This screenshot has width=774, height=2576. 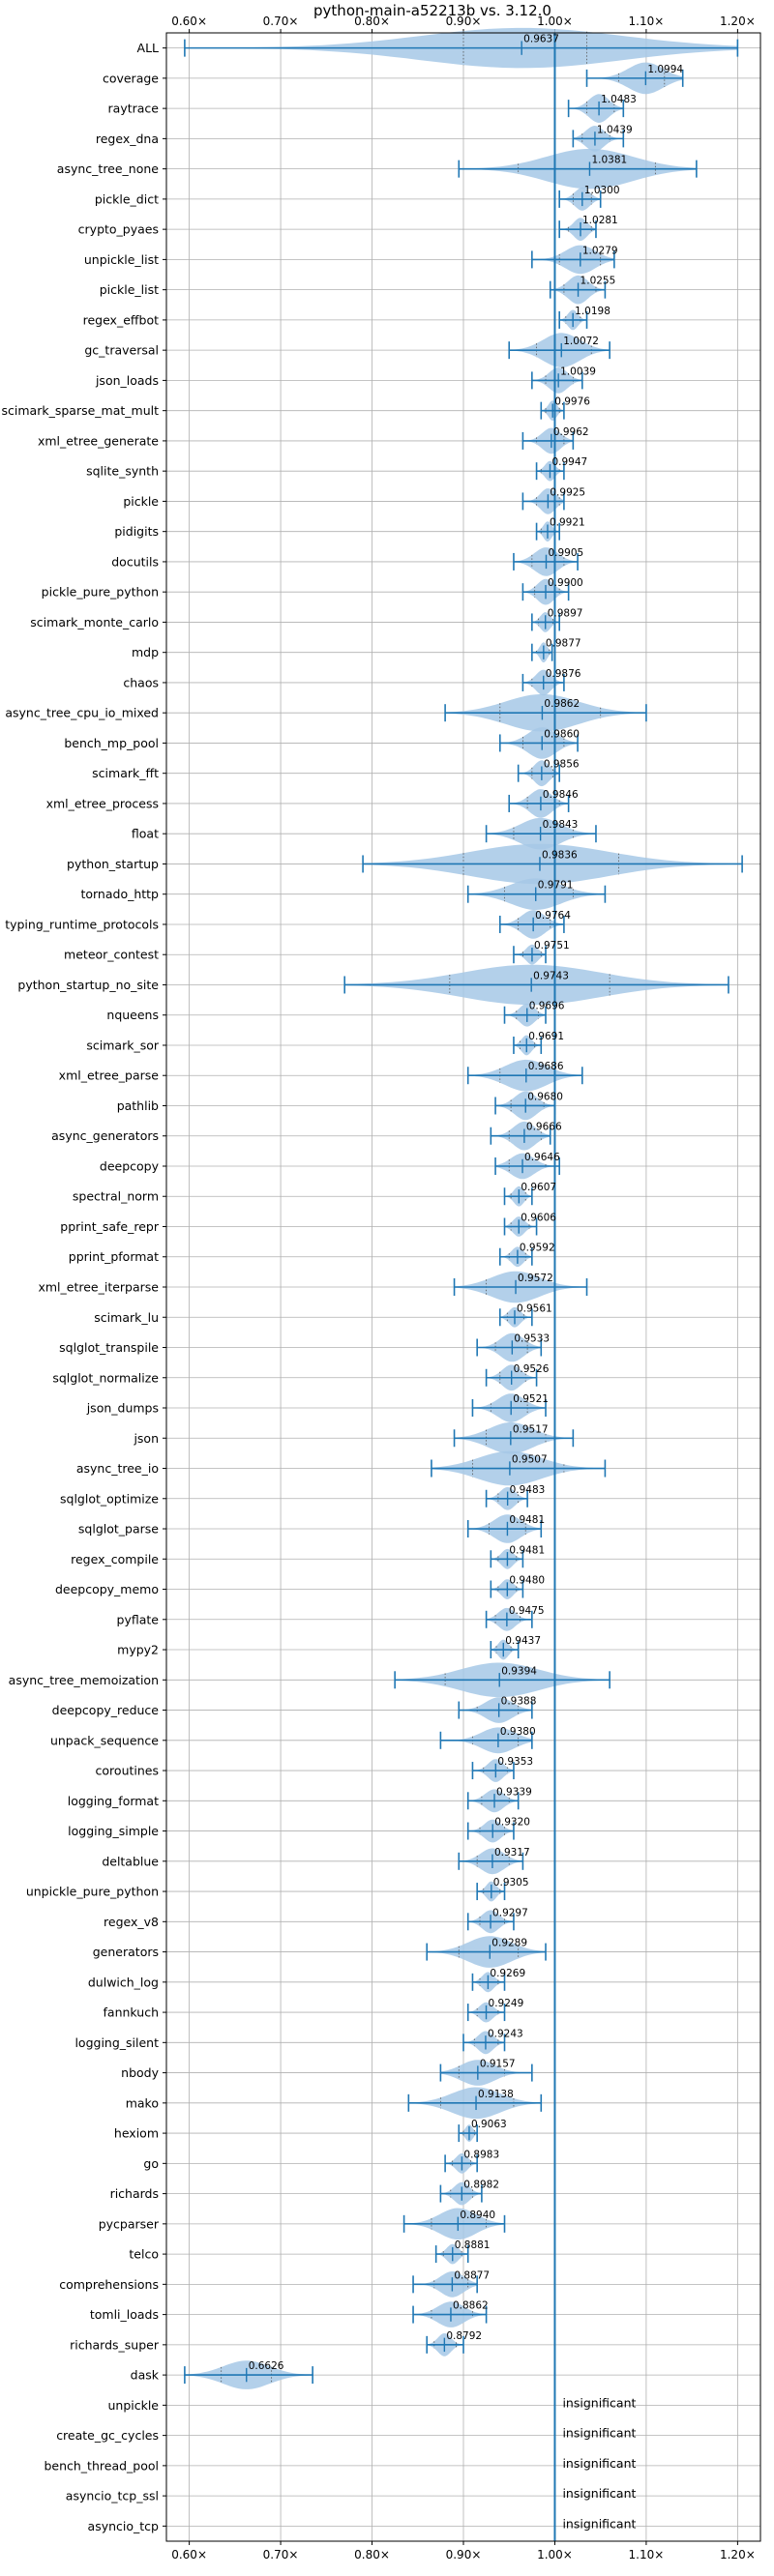 What do you see at coordinates (519, 1671) in the screenshot?
I see `median-value-label: 0.9394` at bounding box center [519, 1671].